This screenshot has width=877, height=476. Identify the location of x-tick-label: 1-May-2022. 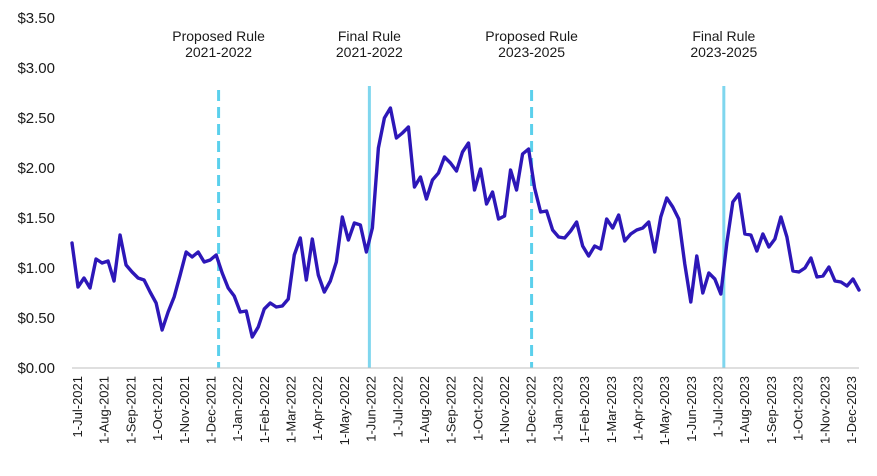
(344, 410).